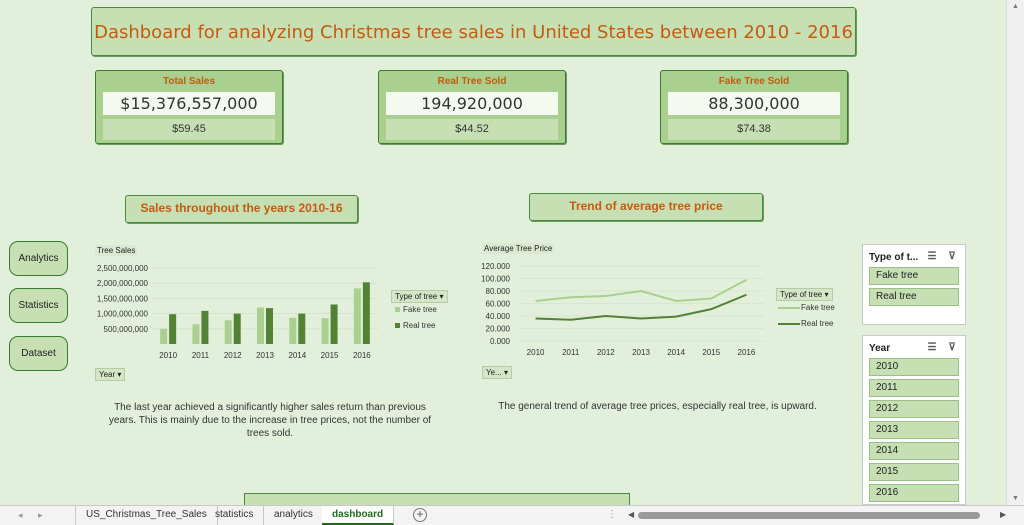  Describe the element at coordinates (754, 107) in the screenshot. I see `kpi-fake-tree-sold: Fake Tree Sold 88,300,000 $74.38` at that location.